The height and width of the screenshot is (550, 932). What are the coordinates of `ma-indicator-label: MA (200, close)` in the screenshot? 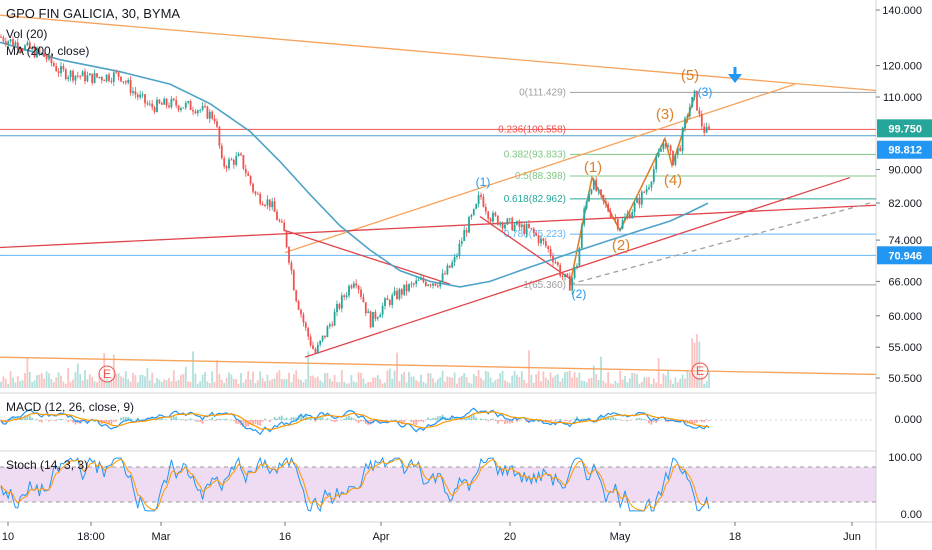 It's located at (48, 51).